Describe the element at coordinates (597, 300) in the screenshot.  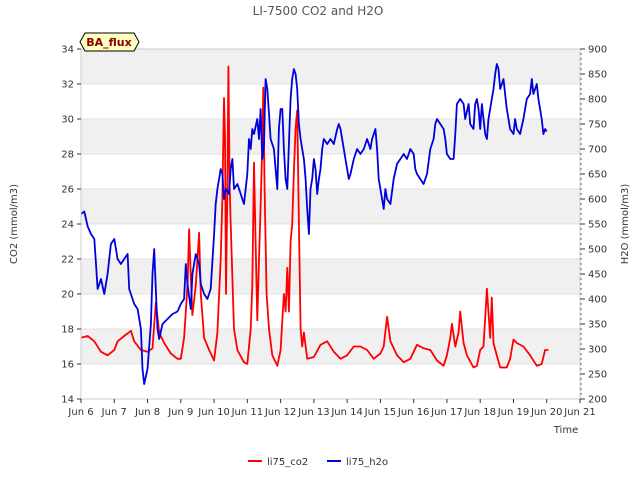
I see `y-right-tick-label: 400` at that location.